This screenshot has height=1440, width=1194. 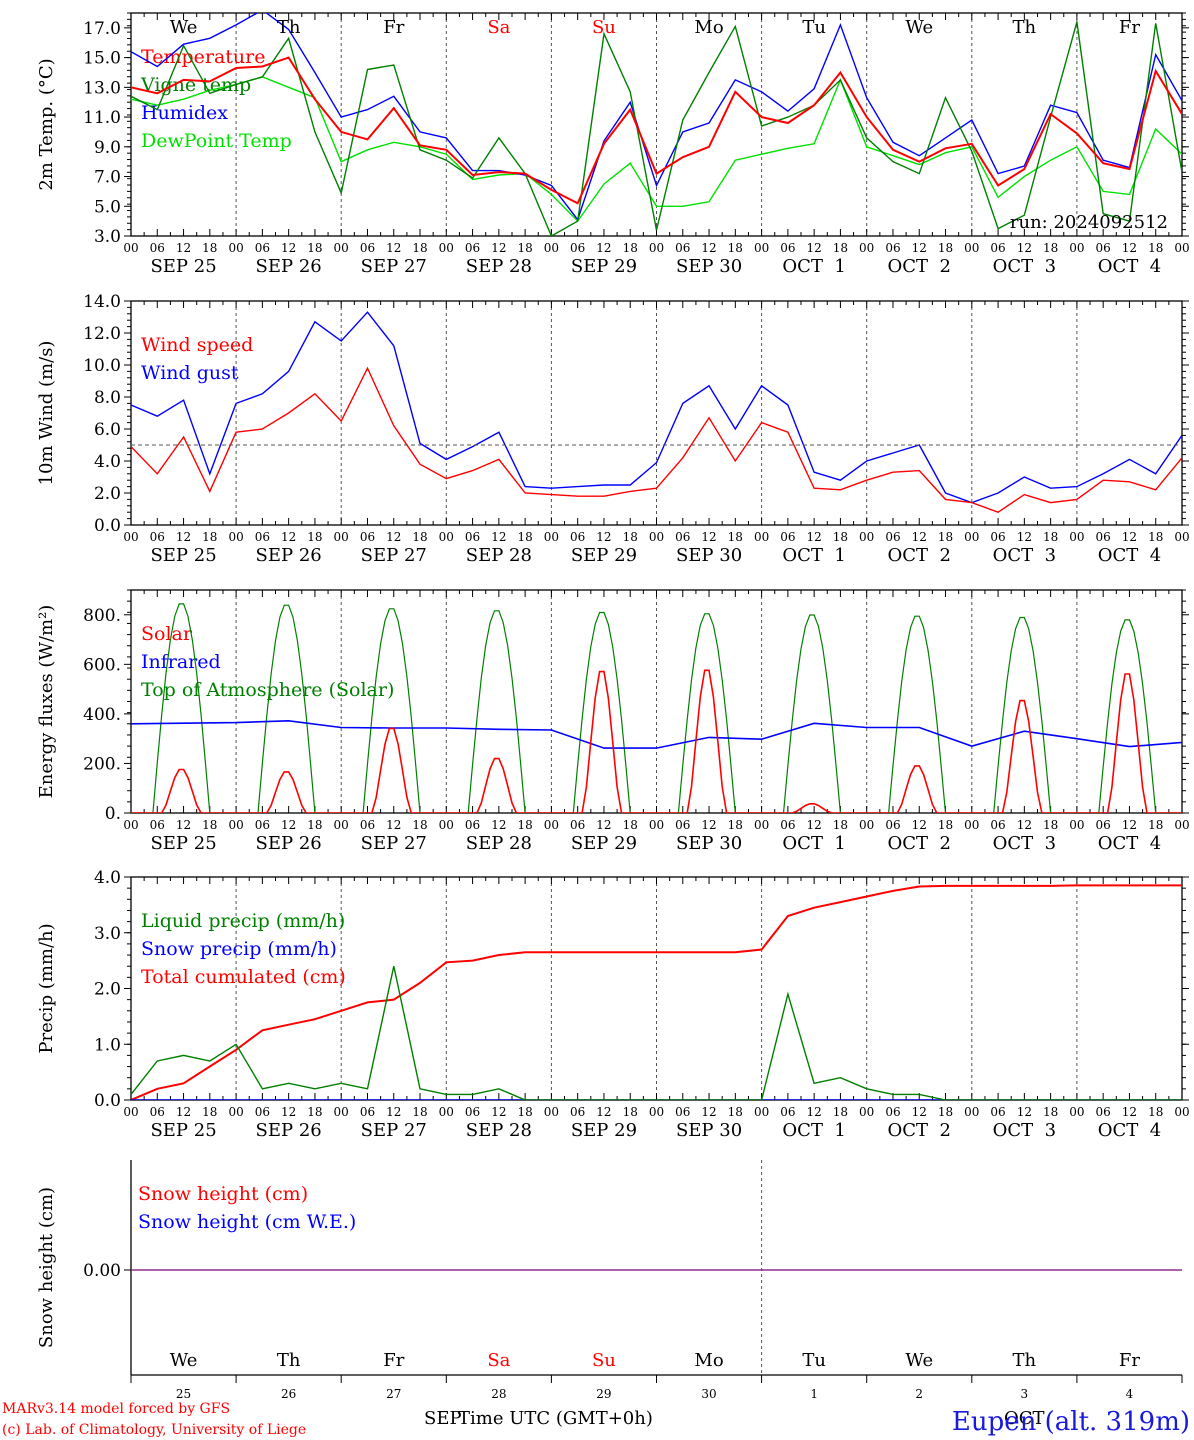 What do you see at coordinates (203, 57) in the screenshot?
I see `legend-entry: Temperature` at bounding box center [203, 57].